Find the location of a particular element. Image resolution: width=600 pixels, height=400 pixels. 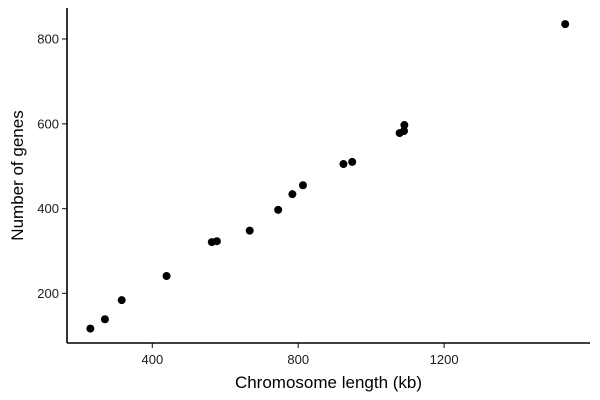

y-tick-label: 200 is located at coordinates (48, 293).